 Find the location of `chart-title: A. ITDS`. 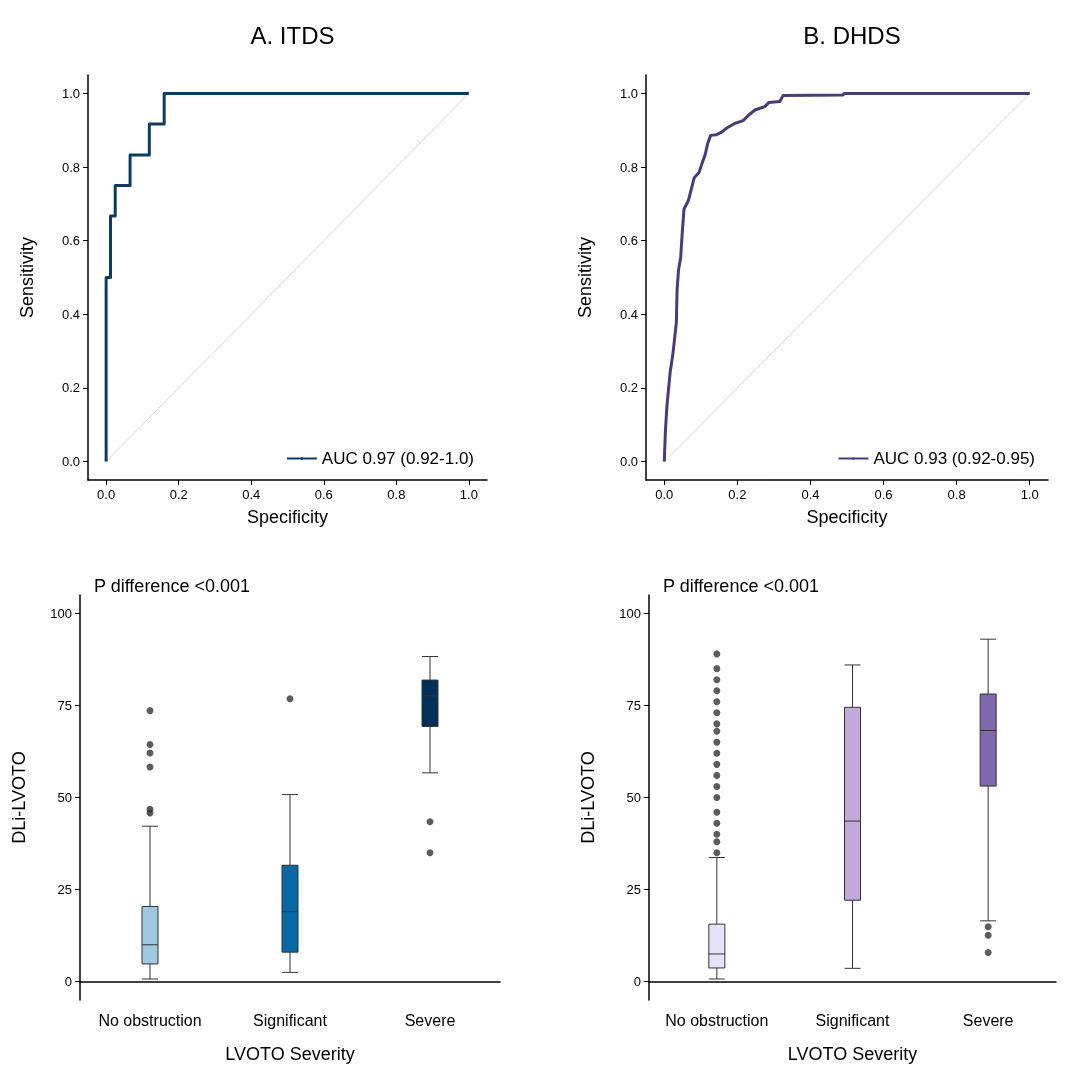

chart-title: A. ITDS is located at coordinates (292, 35).